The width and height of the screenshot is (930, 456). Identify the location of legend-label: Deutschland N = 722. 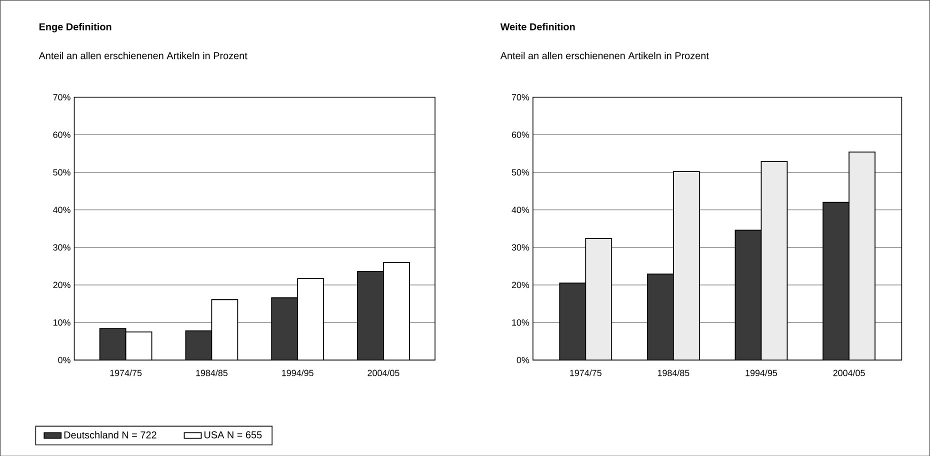
(110, 434).